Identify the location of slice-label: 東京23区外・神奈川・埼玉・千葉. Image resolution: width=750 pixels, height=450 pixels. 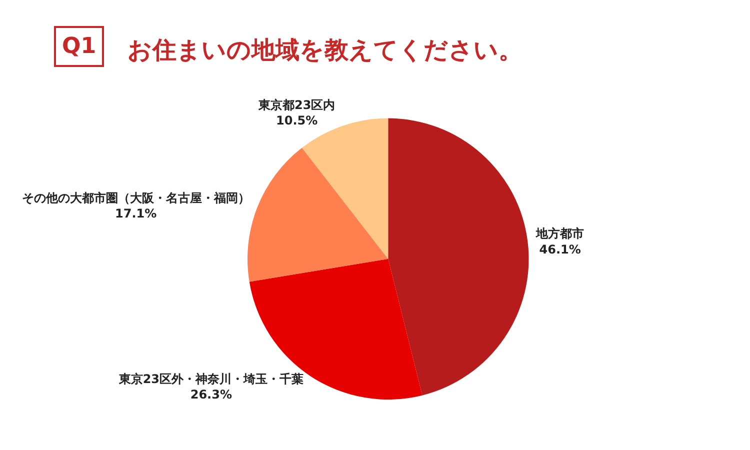
(211, 379).